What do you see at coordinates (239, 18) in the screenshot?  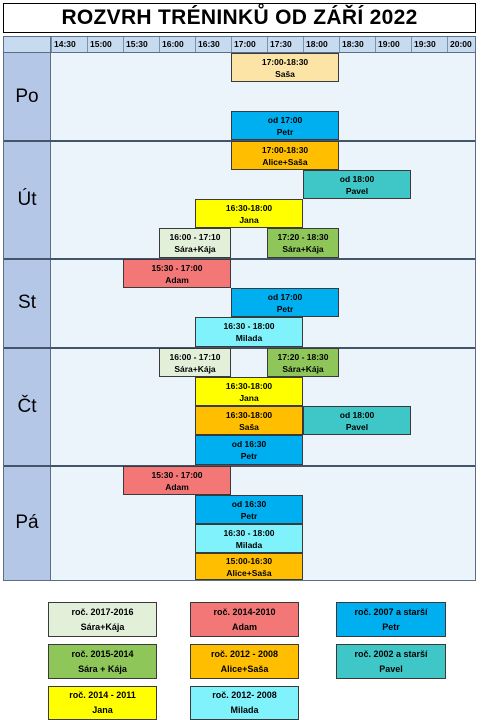 I see `page-title: ROZVRH TRÉNINKŮ OD ZÁŘÍ 2022` at bounding box center [239, 18].